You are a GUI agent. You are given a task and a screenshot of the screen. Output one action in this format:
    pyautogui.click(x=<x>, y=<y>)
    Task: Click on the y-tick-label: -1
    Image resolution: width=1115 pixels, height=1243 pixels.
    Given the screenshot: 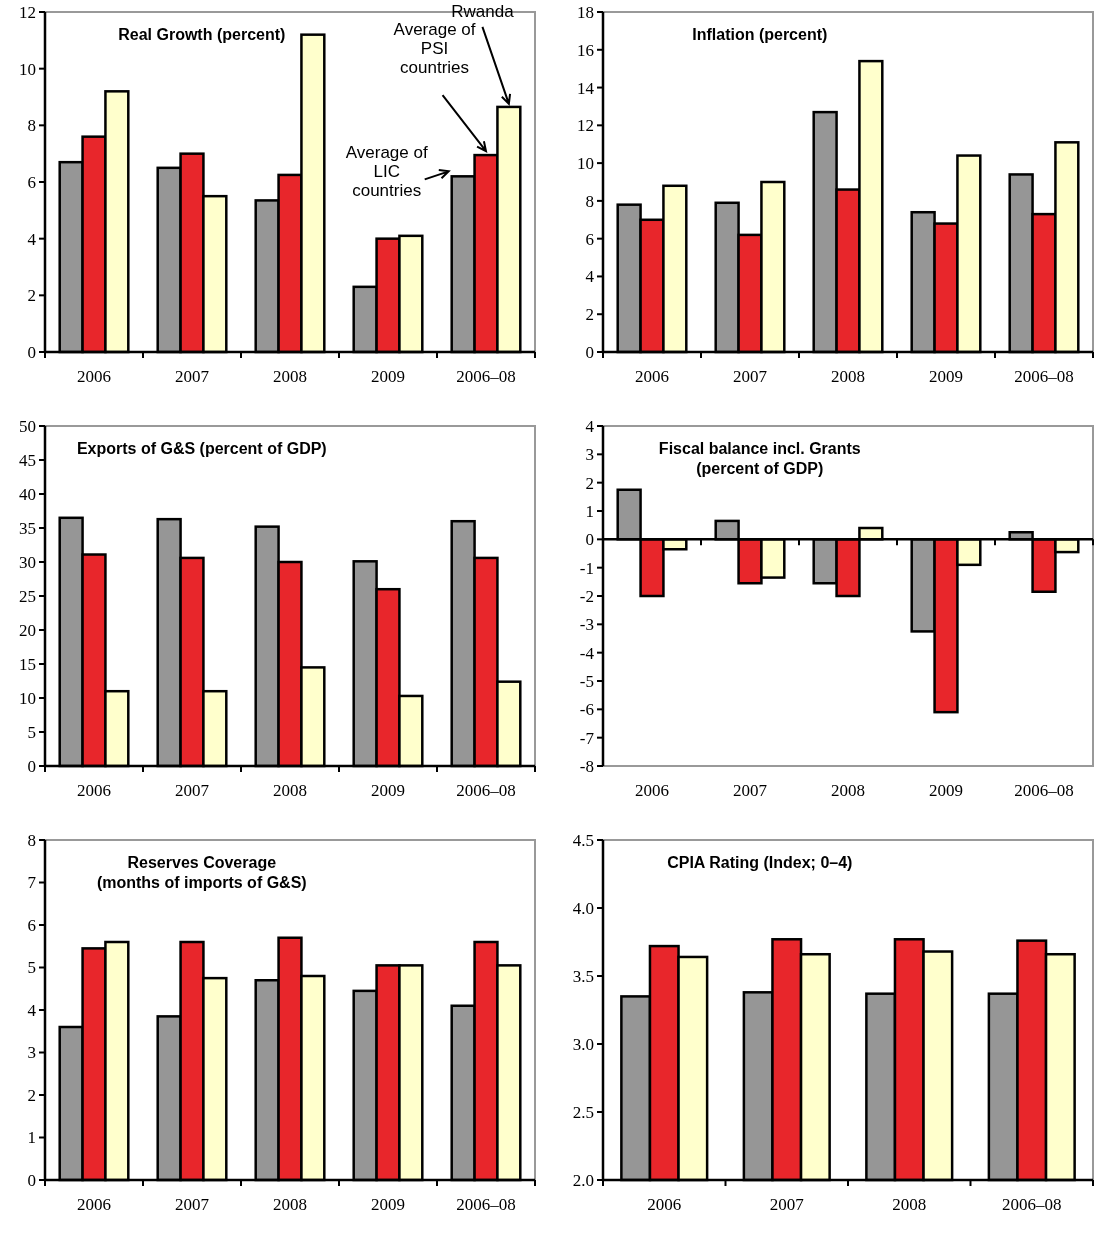 What is the action you would take?
    pyautogui.click(x=586, y=568)
    